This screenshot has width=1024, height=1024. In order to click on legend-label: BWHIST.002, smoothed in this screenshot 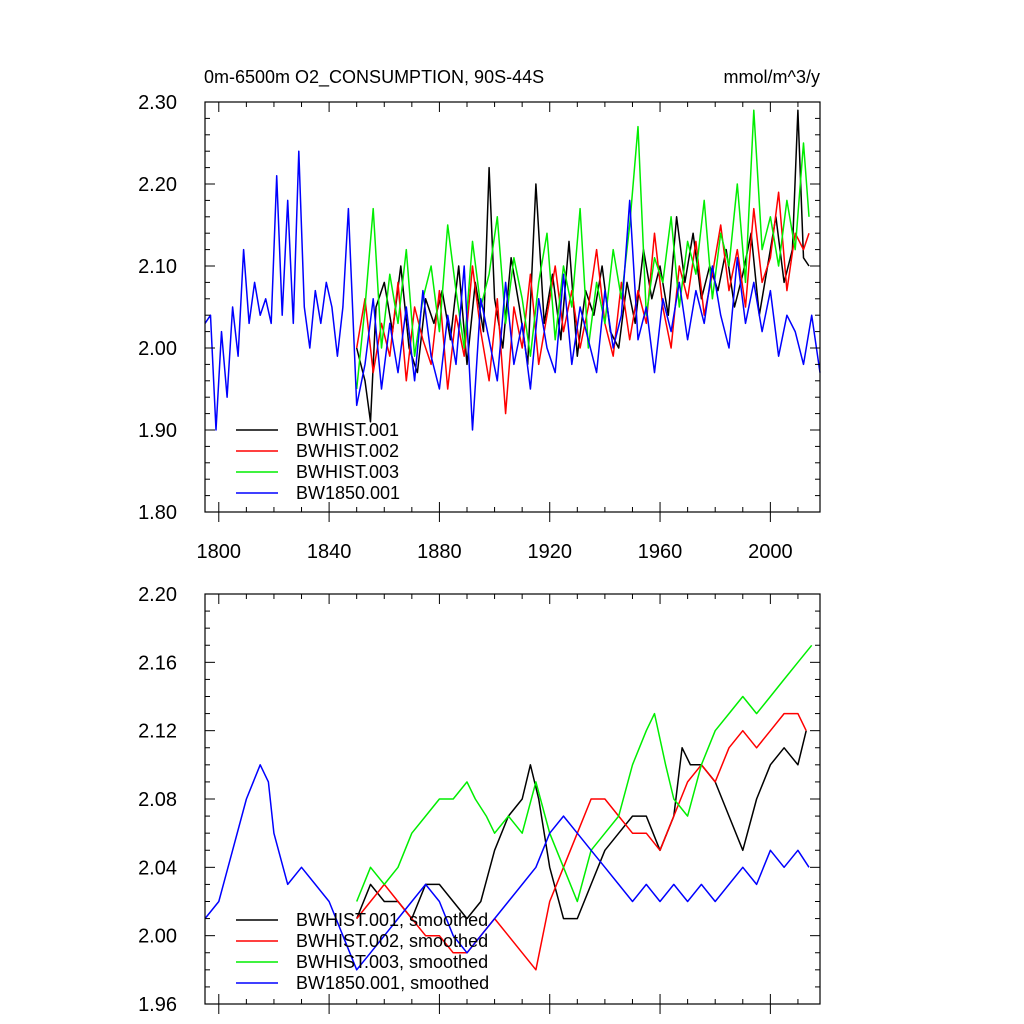, I will do `click(392, 941)`.